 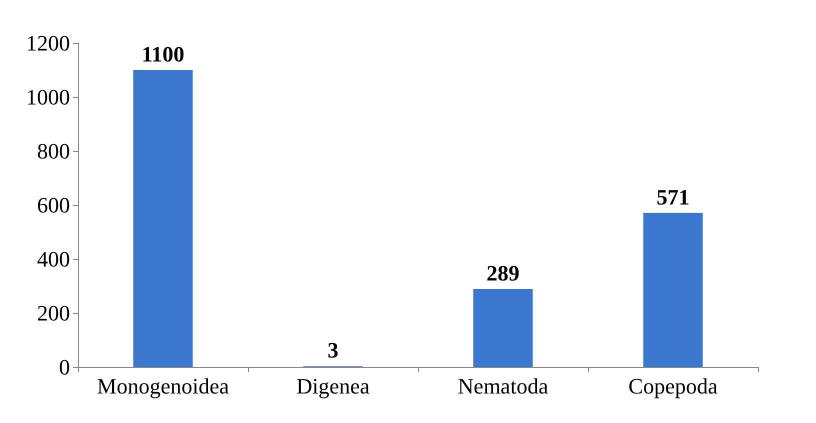 I want to click on y-tick-label: 800, so click(x=53, y=151).